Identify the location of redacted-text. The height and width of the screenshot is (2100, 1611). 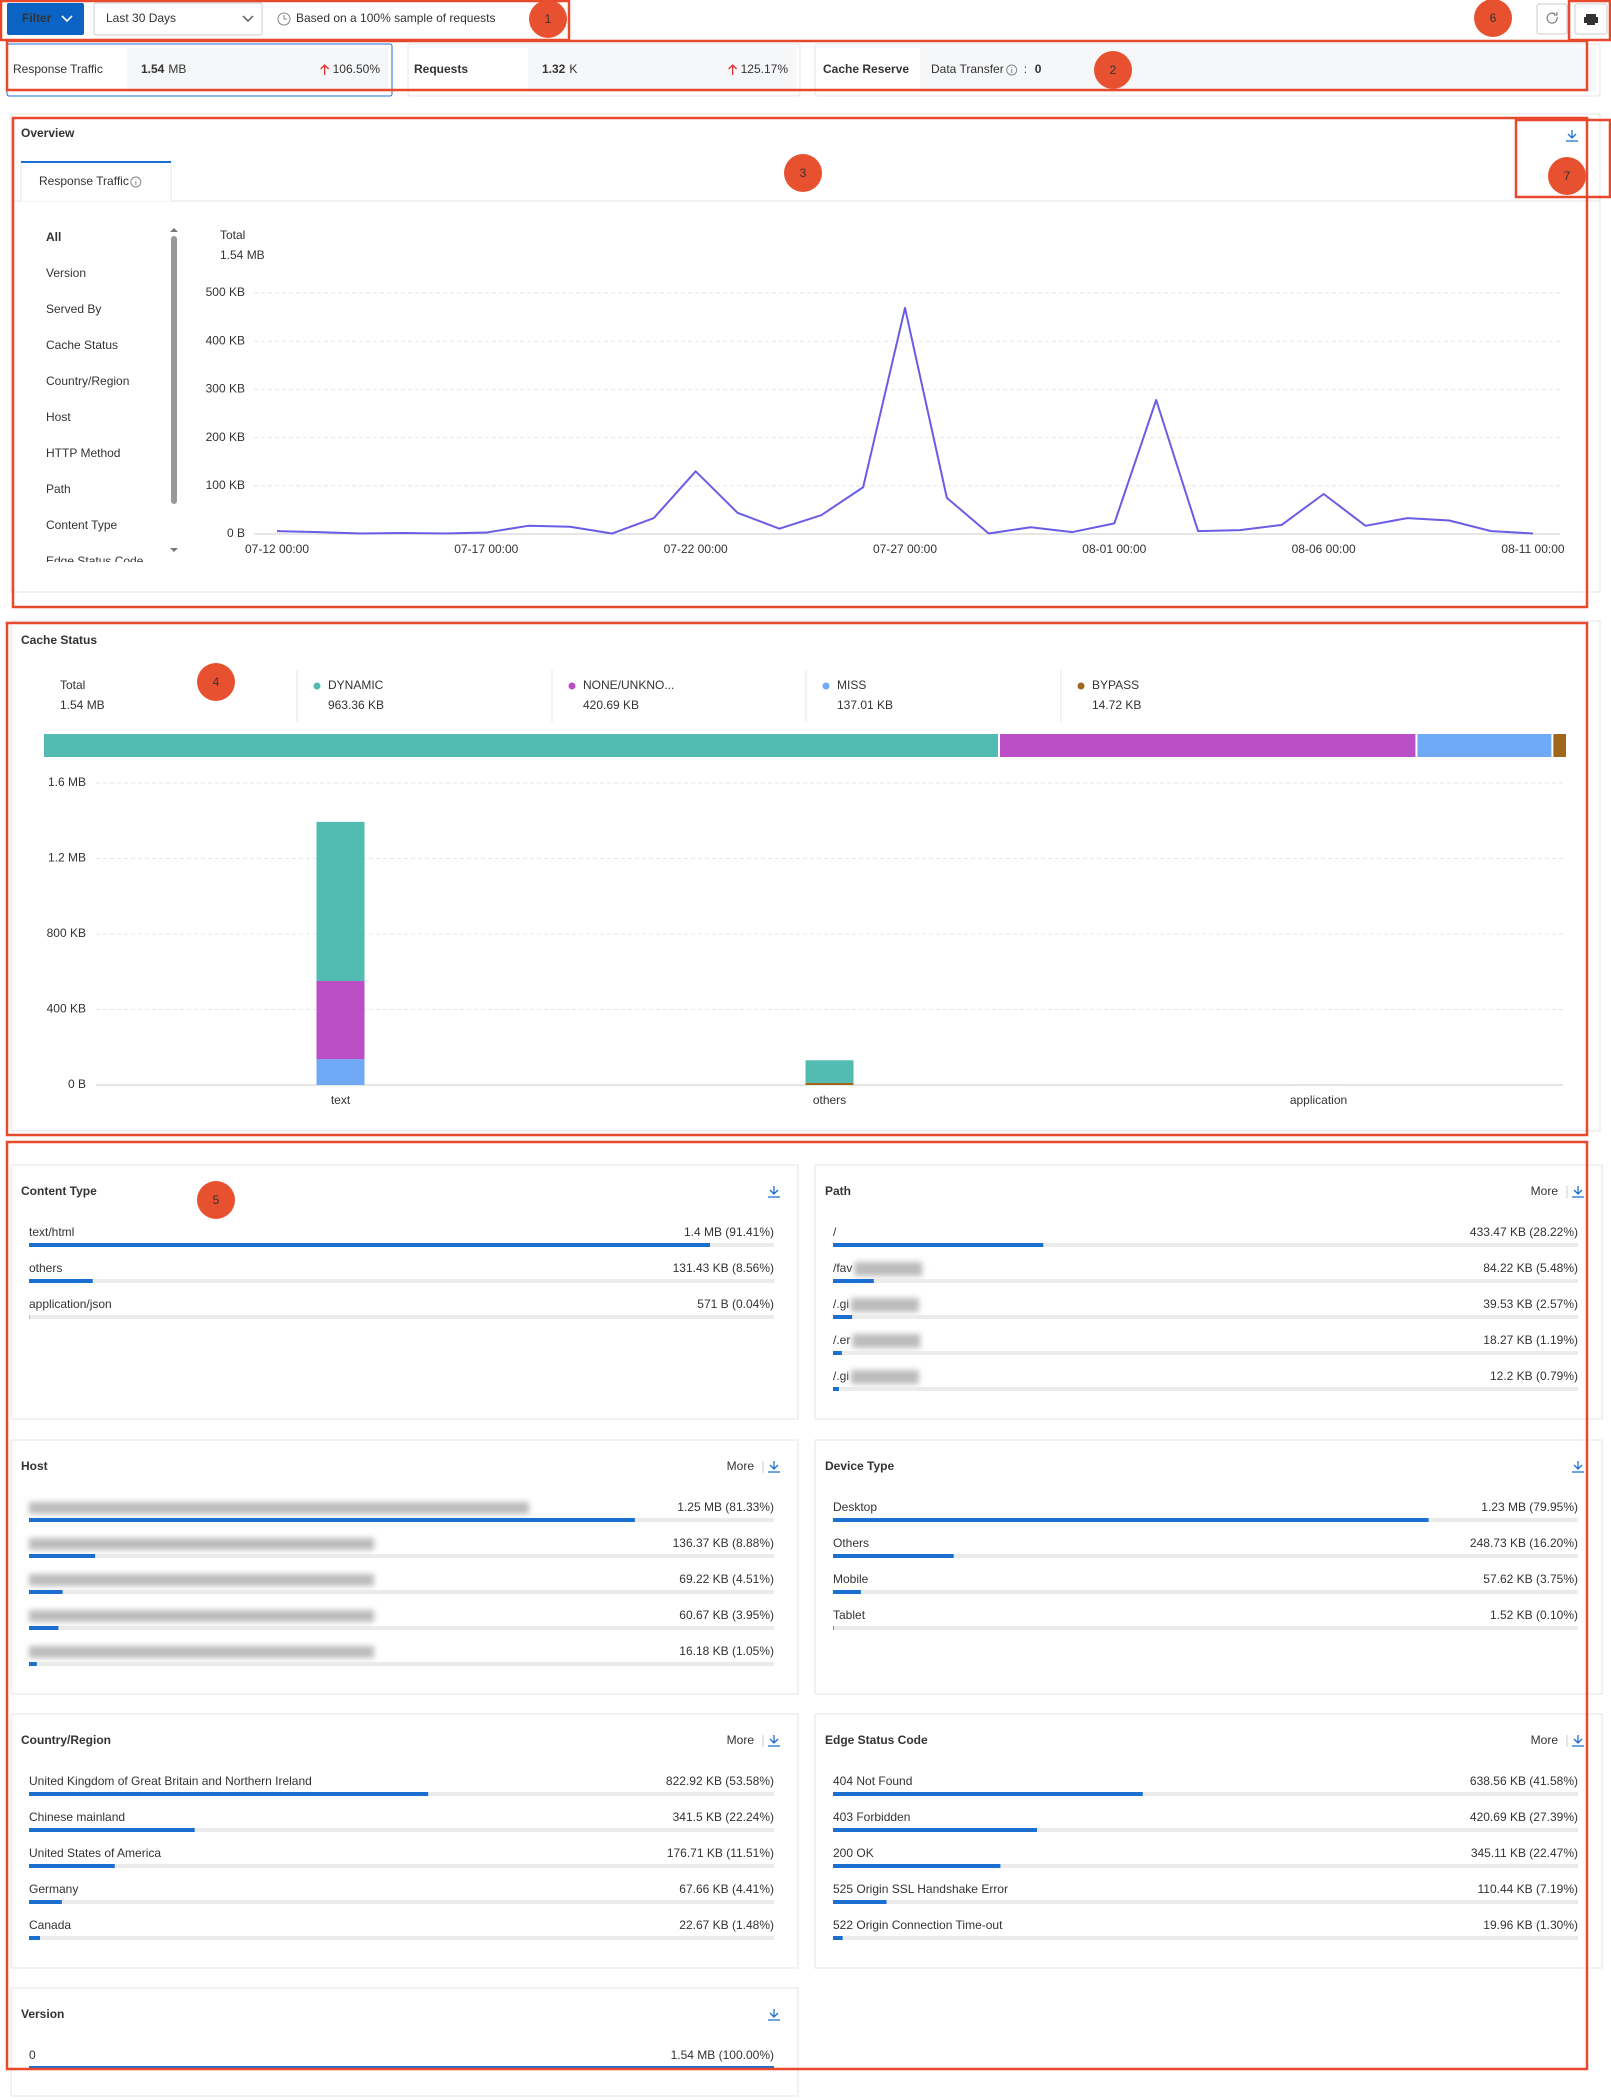
(201, 1616).